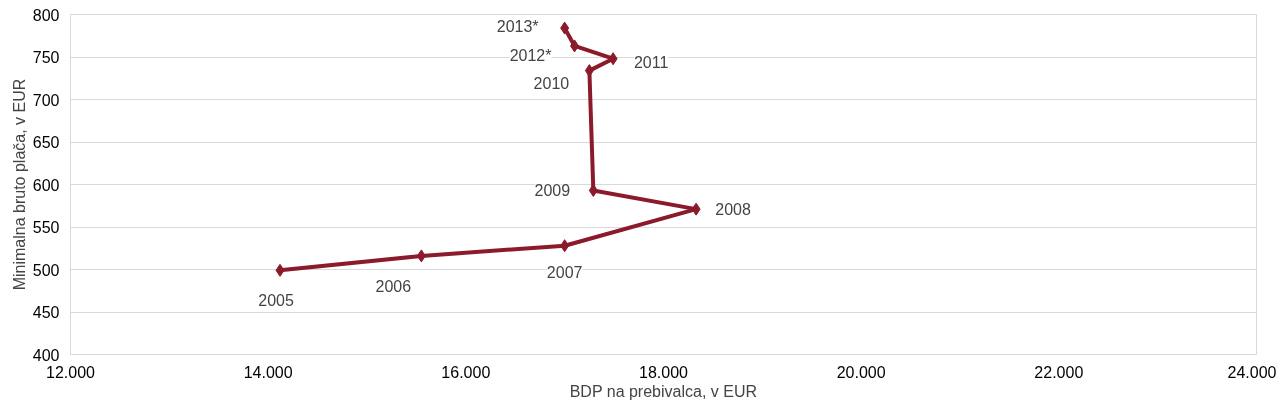 This screenshot has width=1281, height=407. What do you see at coordinates (46, 142) in the screenshot?
I see `y-tick-label: 650` at bounding box center [46, 142].